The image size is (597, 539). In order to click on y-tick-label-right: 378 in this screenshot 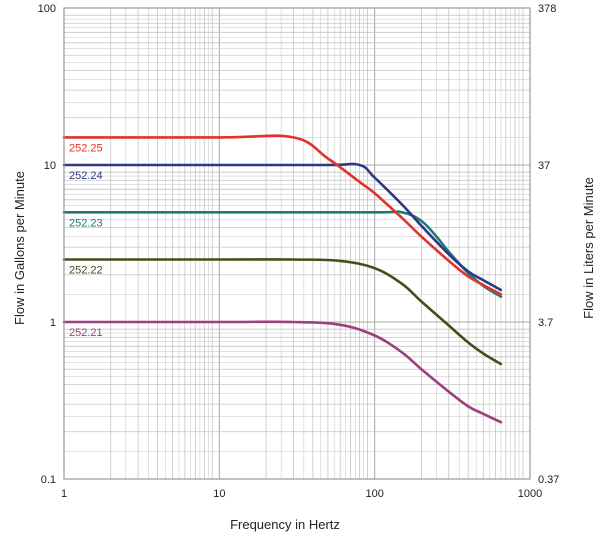, I will do `click(547, 9)`.